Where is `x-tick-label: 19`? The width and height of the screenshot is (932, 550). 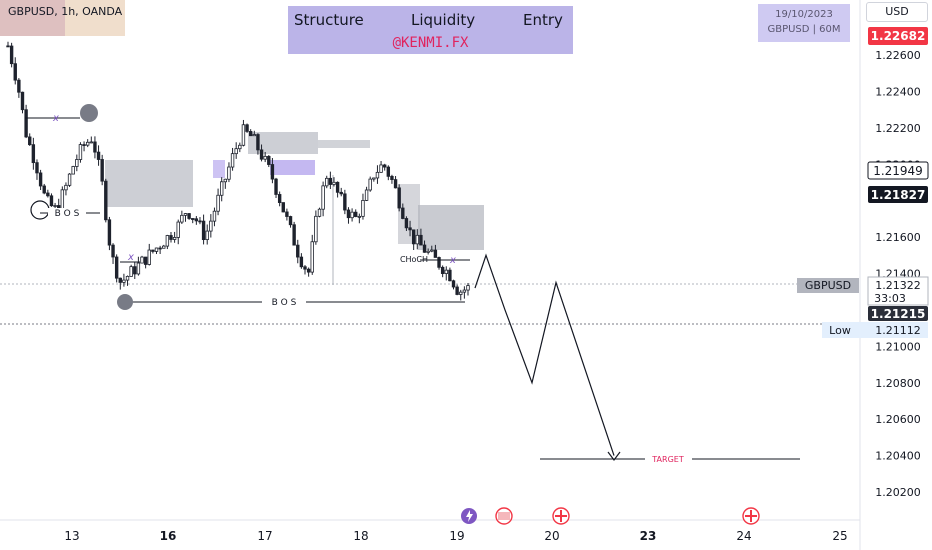 x-tick-label: 19 is located at coordinates (456, 536).